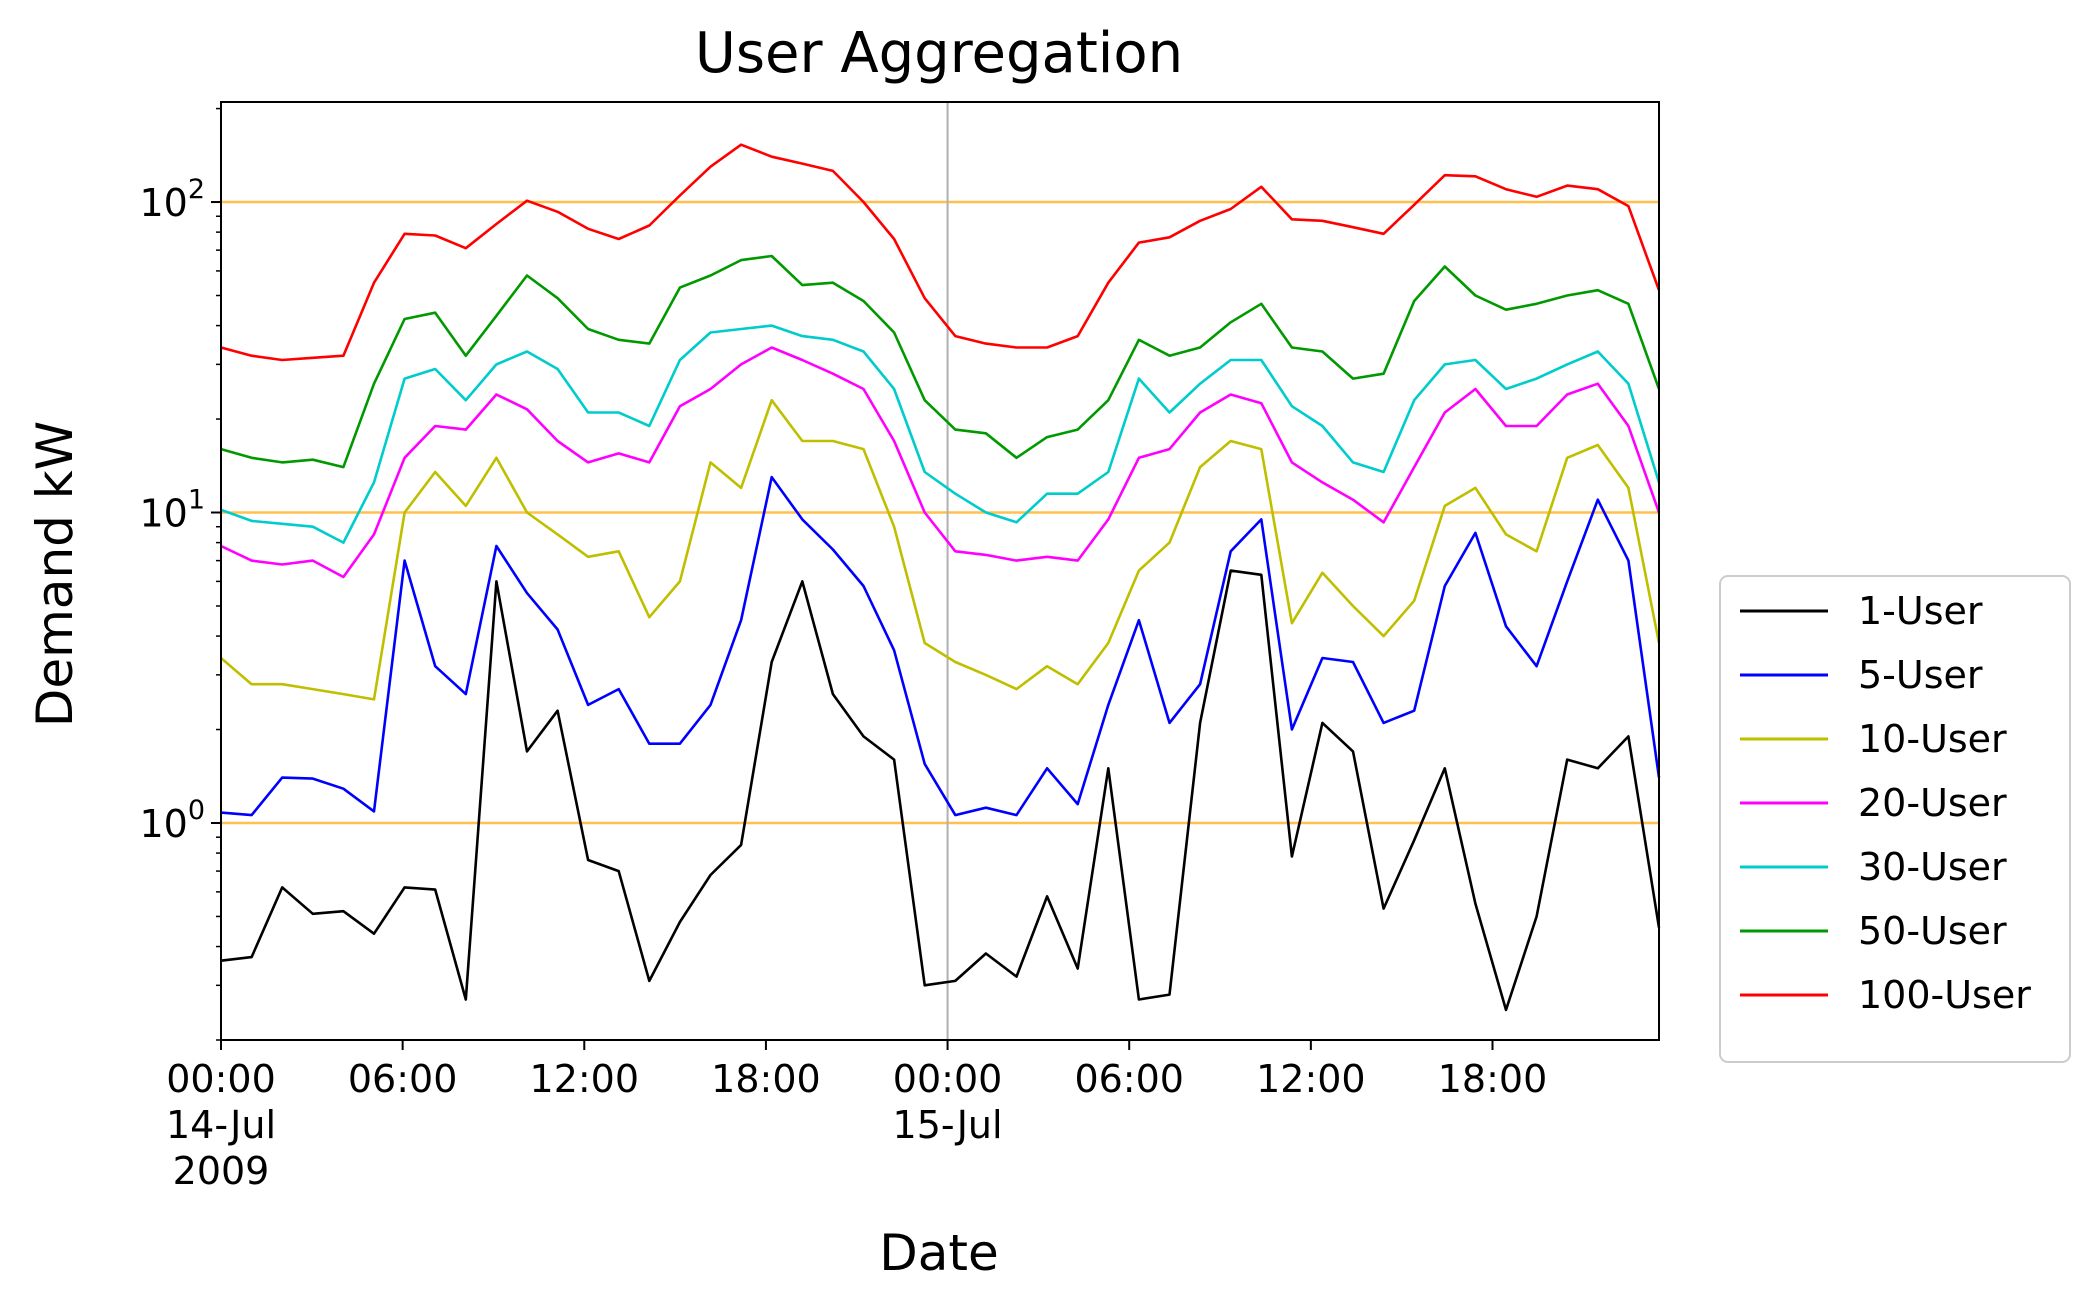 Image resolution: width=2086 pixels, height=1294 pixels. I want to click on x-tick-label: 2009, so click(221, 1171).